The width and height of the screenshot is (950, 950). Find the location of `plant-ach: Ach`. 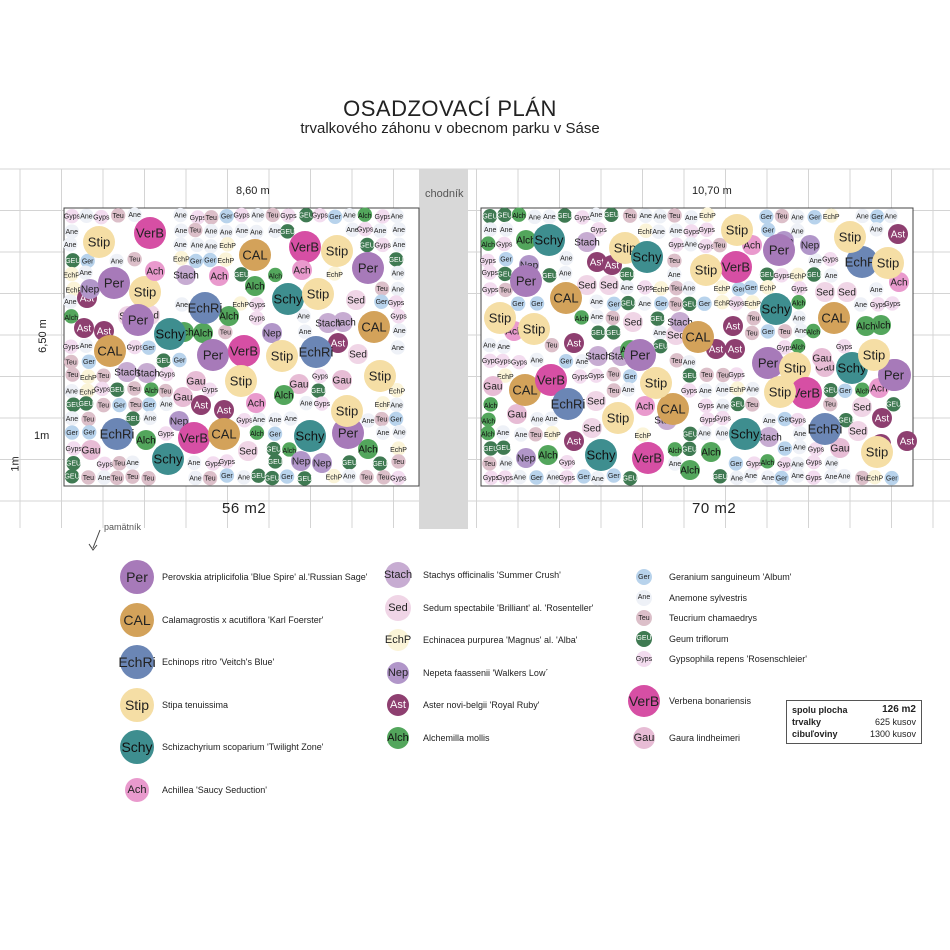

plant-ach: Ach is located at coordinates (155, 271).